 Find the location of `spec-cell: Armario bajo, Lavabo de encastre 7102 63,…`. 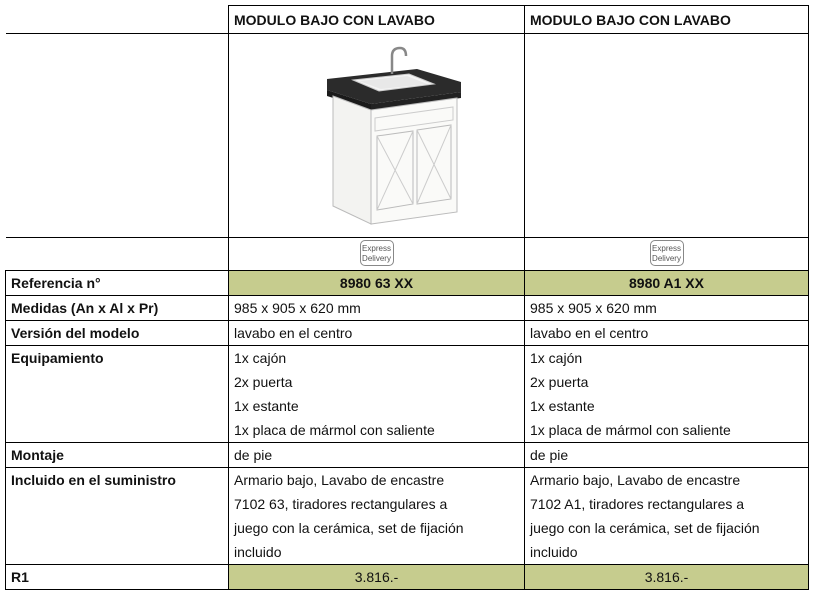

spec-cell: Armario bajo, Lavabo de encastre 7102 63,… is located at coordinates (376, 516).